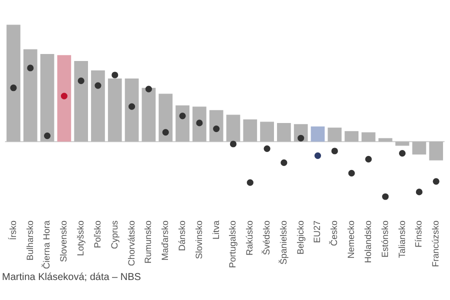  Describe the element at coordinates (283, 242) in the screenshot. I see `x-tick-label: Španielsko` at that location.